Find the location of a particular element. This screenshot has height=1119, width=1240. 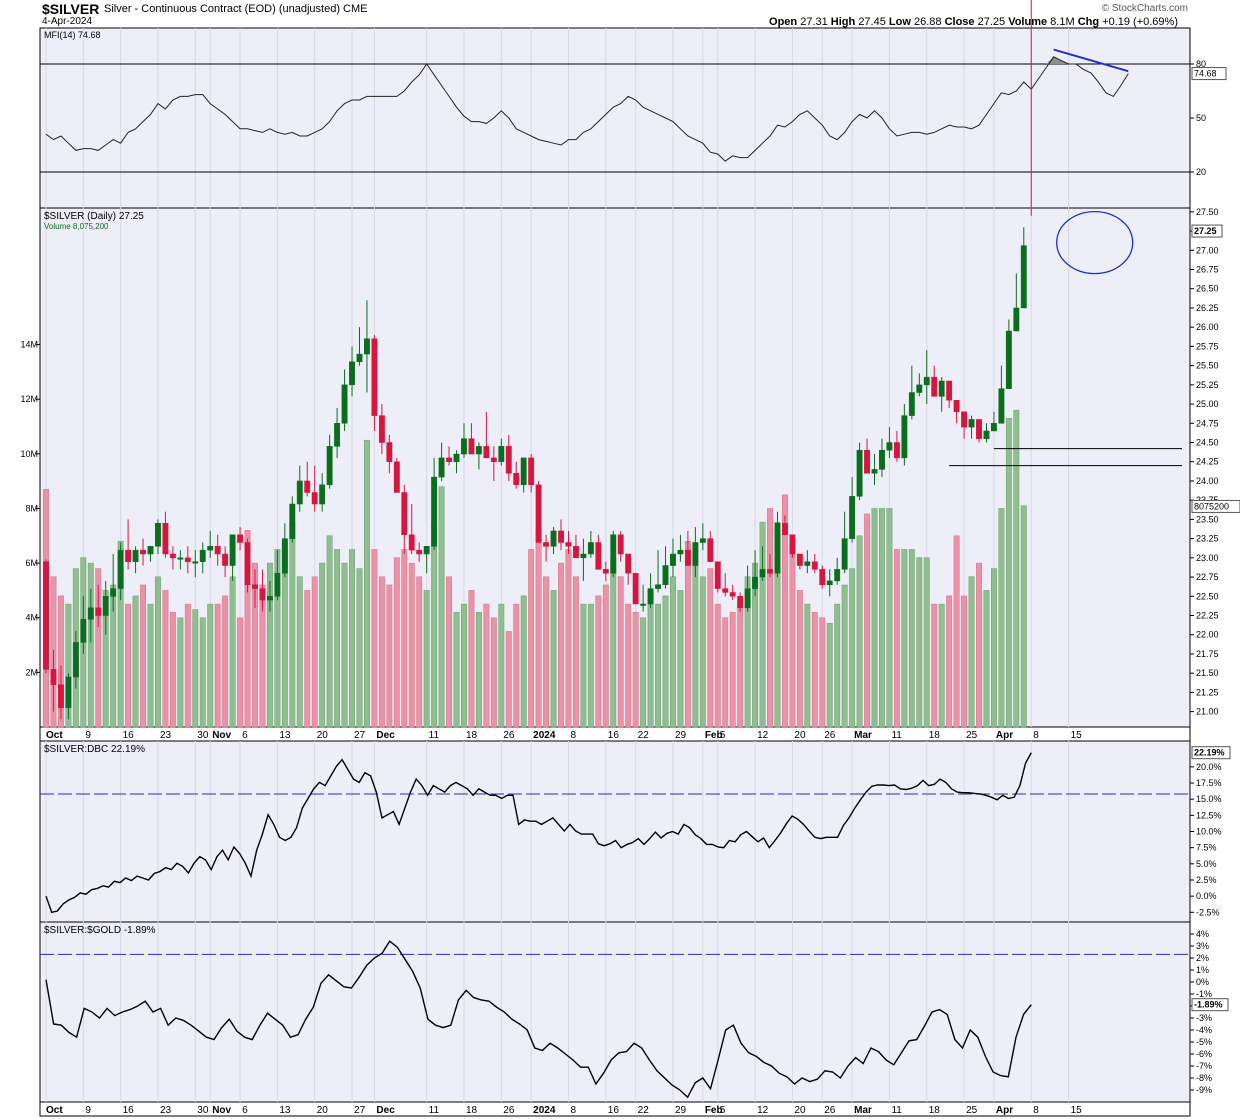

price-tick-label: 25.75 is located at coordinates (1207, 346).